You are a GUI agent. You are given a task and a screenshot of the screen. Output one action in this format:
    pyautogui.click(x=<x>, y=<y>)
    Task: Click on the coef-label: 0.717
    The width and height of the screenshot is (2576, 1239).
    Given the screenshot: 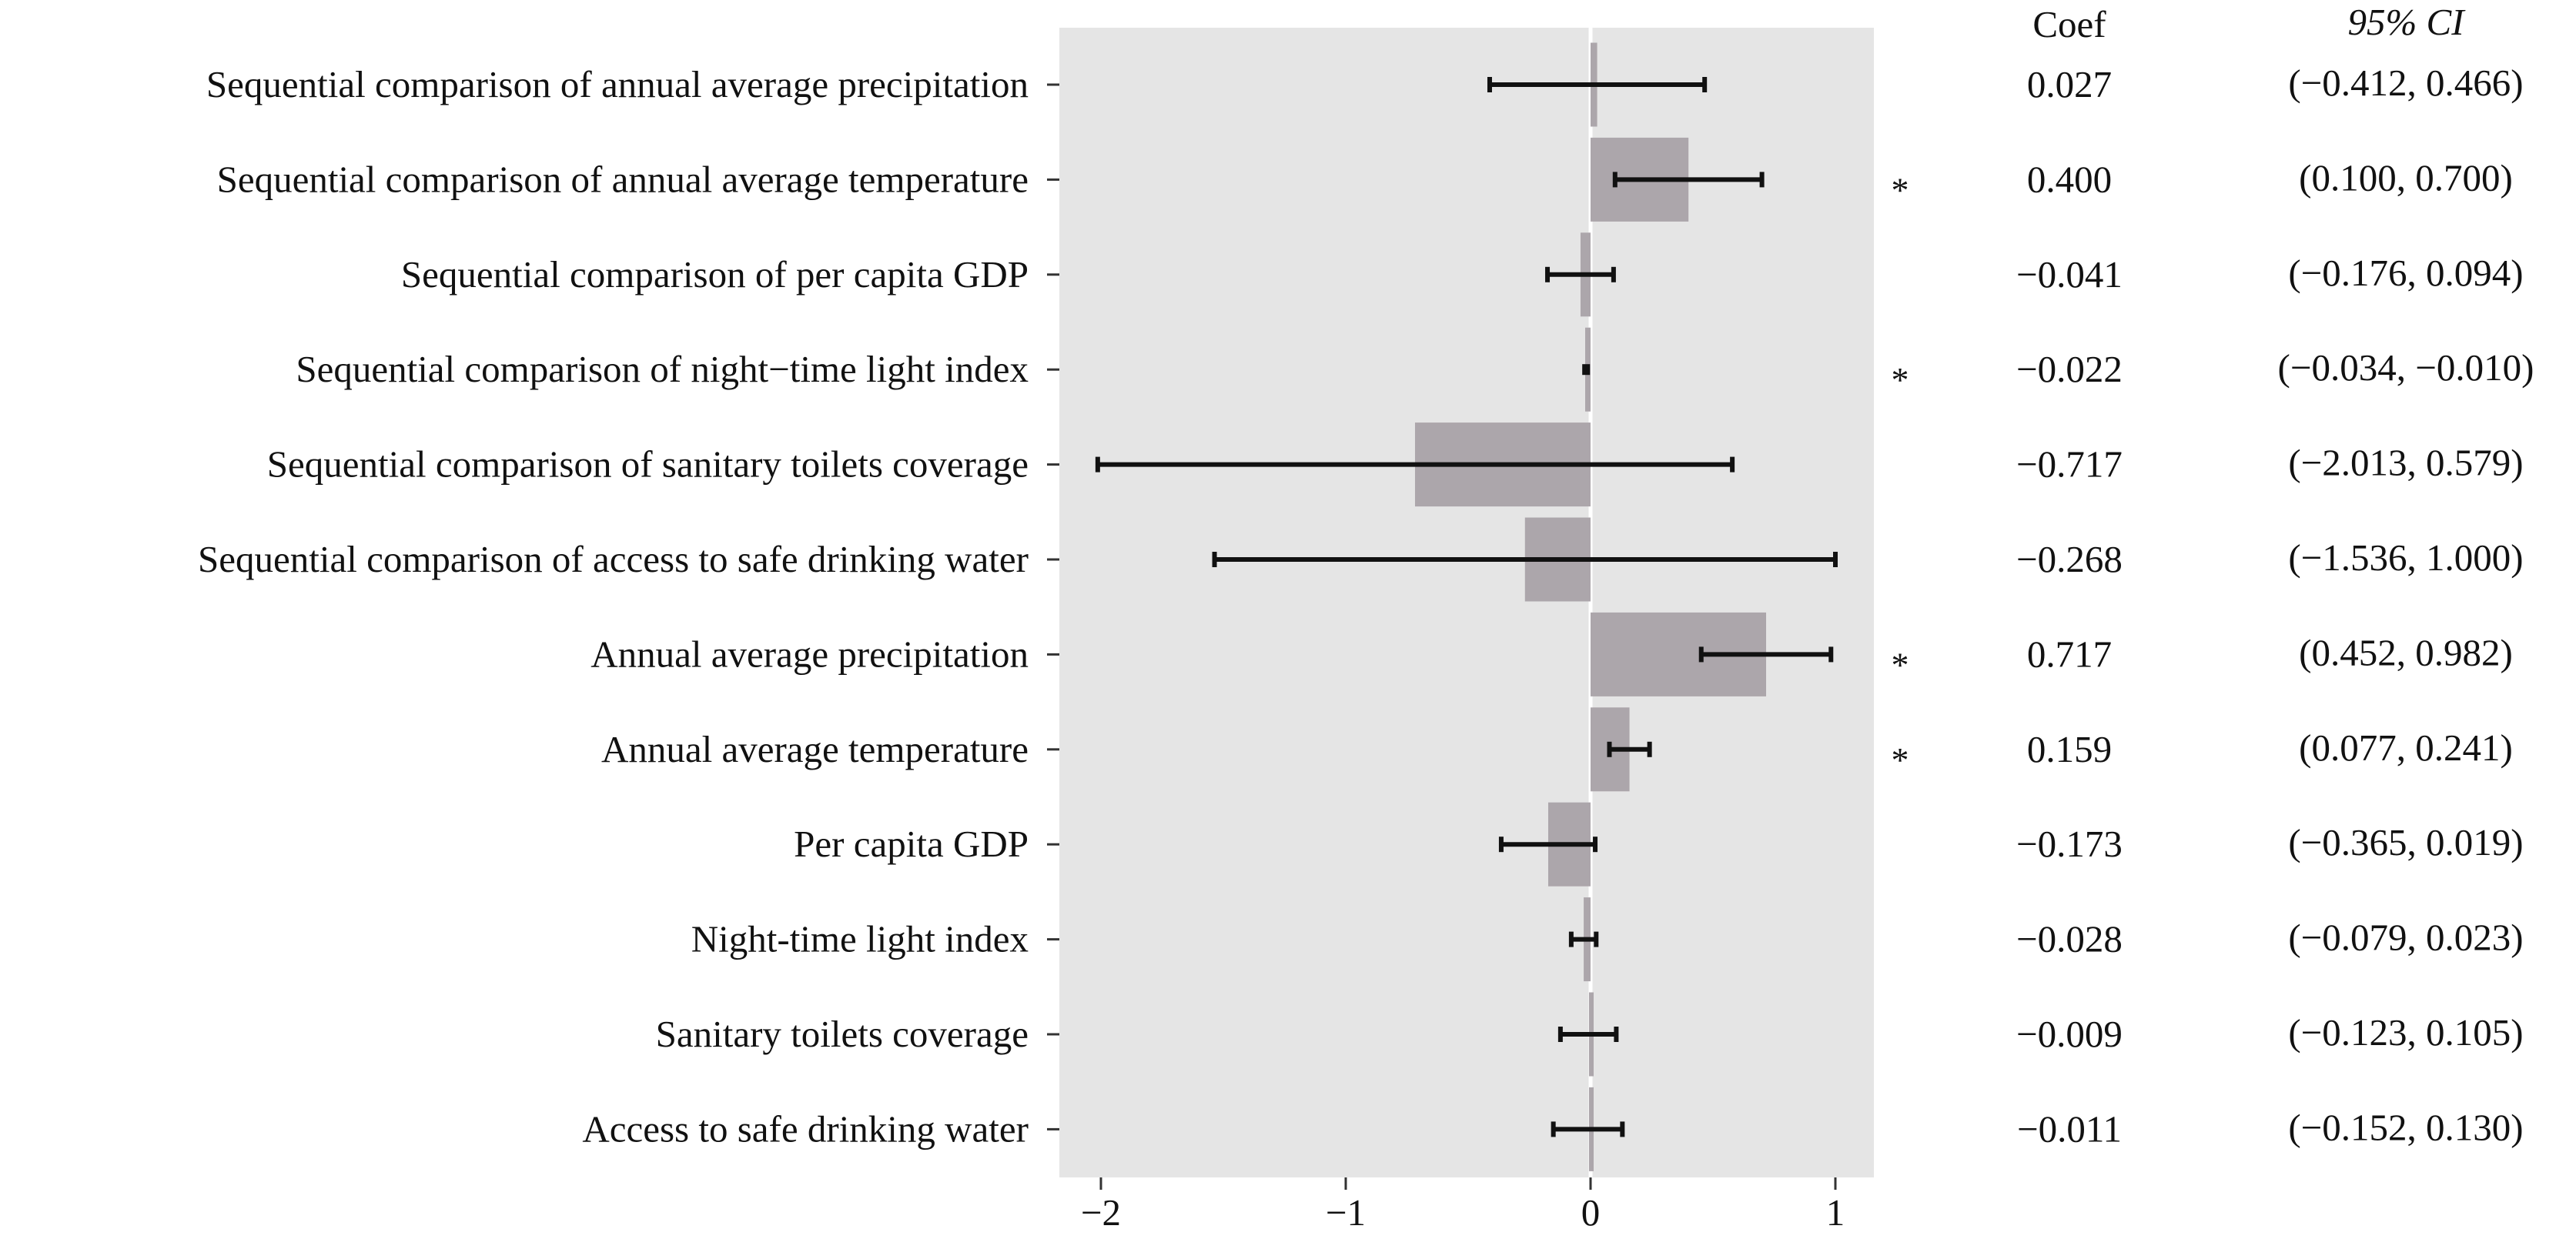 What is the action you would take?
    pyautogui.click(x=2069, y=654)
    